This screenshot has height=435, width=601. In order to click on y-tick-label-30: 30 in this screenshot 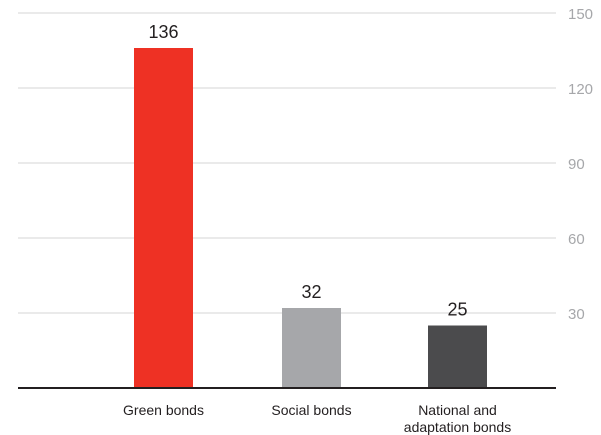, I will do `click(576, 314)`.